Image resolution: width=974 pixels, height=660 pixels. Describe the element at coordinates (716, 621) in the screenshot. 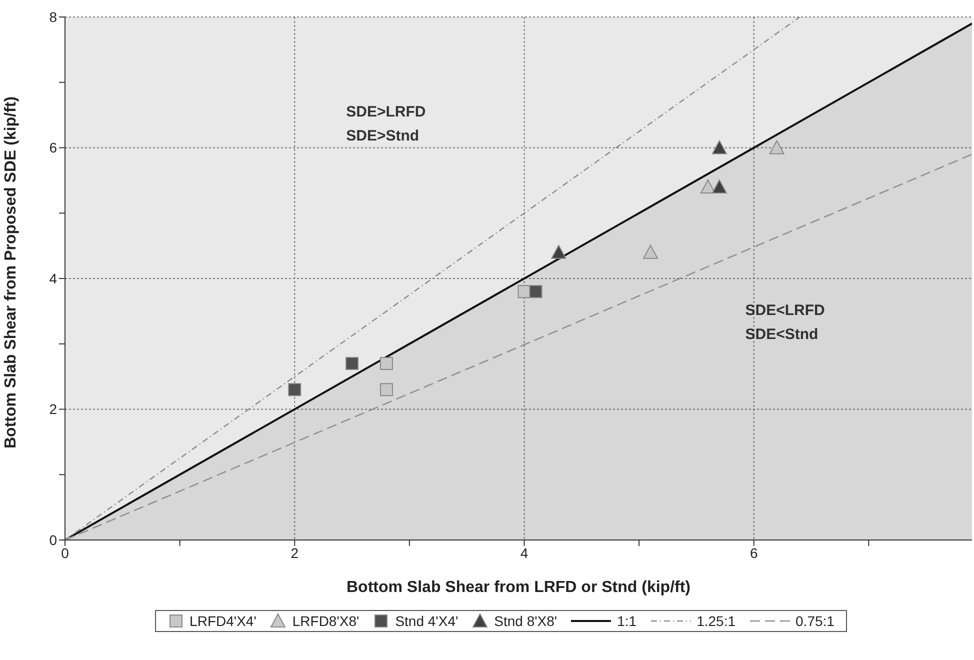

I see `legend-label: 1.25:1` at that location.